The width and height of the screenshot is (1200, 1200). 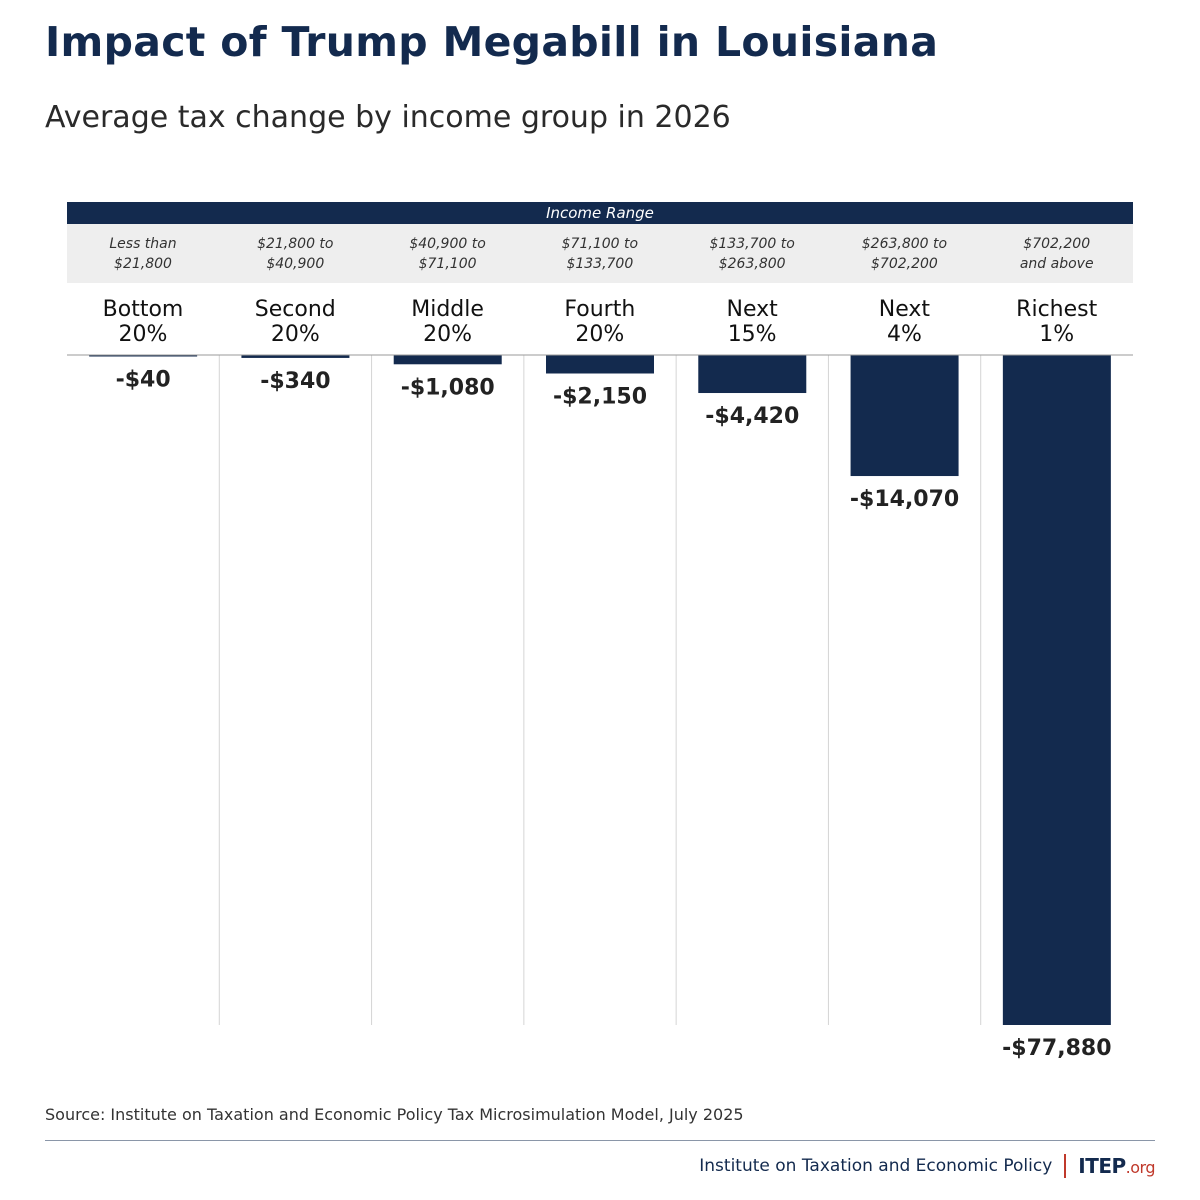 What do you see at coordinates (1057, 254) in the screenshot?
I see `income-range-7: $702,200 and above` at bounding box center [1057, 254].